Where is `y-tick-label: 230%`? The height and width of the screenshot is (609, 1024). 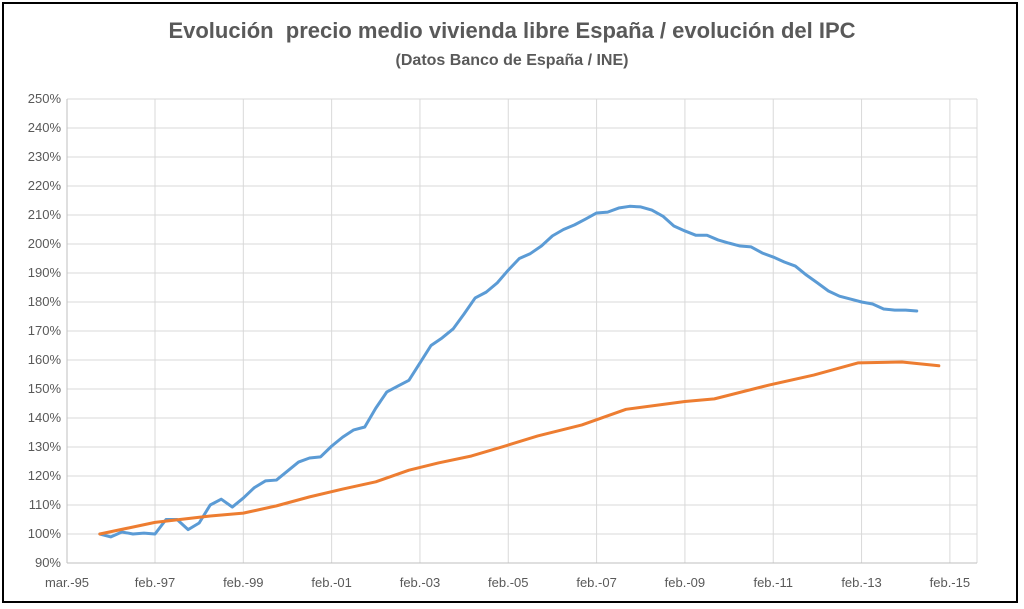
y-tick-label: 230% is located at coordinates (45, 156).